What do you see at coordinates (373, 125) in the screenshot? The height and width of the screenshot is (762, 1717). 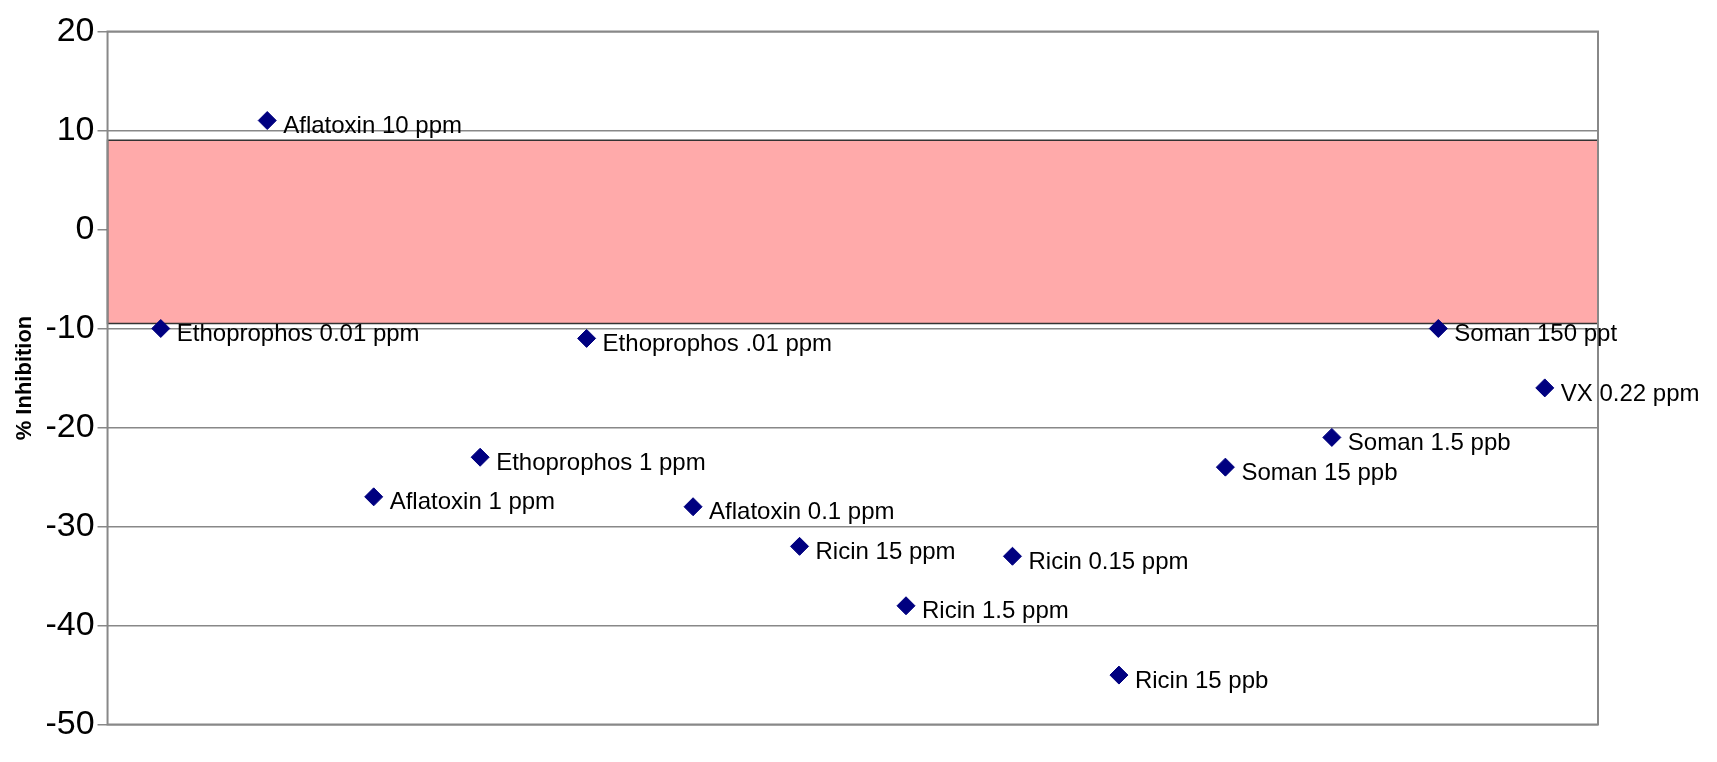 I see `data-label: Aflatoxin 10 ppm` at bounding box center [373, 125].